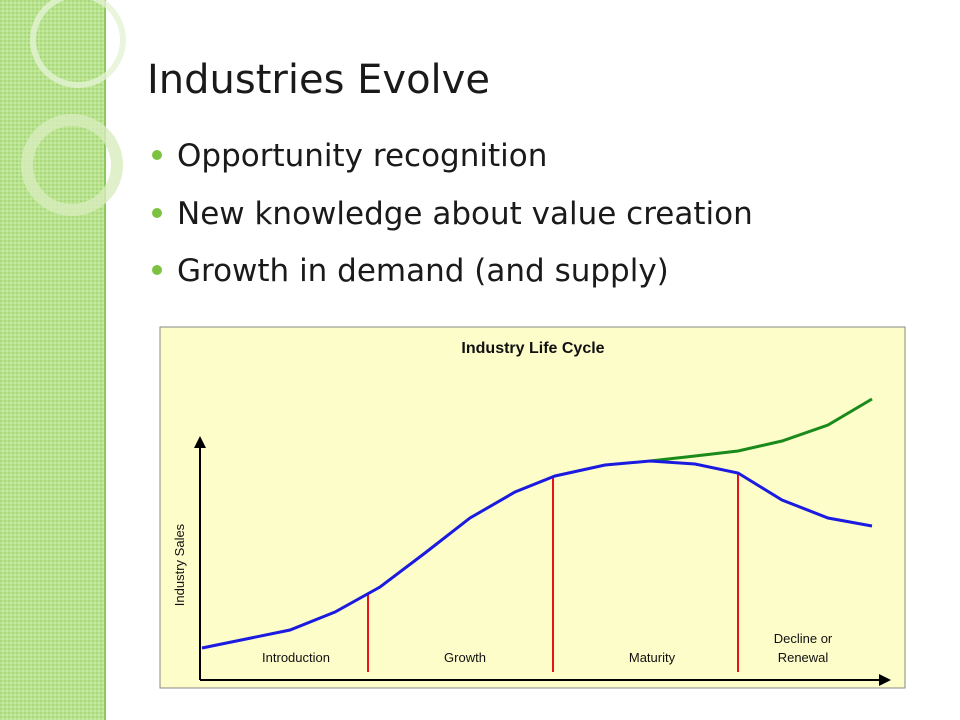 Image resolution: width=960 pixels, height=720 pixels. Describe the element at coordinates (362, 156) in the screenshot. I see `bullet: Opportunity recognition` at that location.